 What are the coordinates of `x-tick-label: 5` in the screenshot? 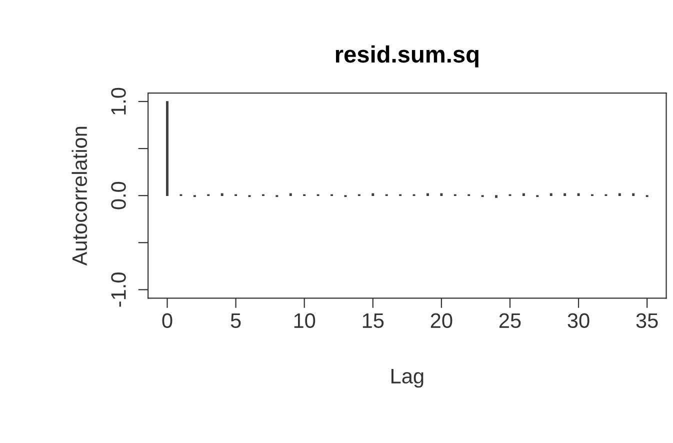 It's located at (235, 320).